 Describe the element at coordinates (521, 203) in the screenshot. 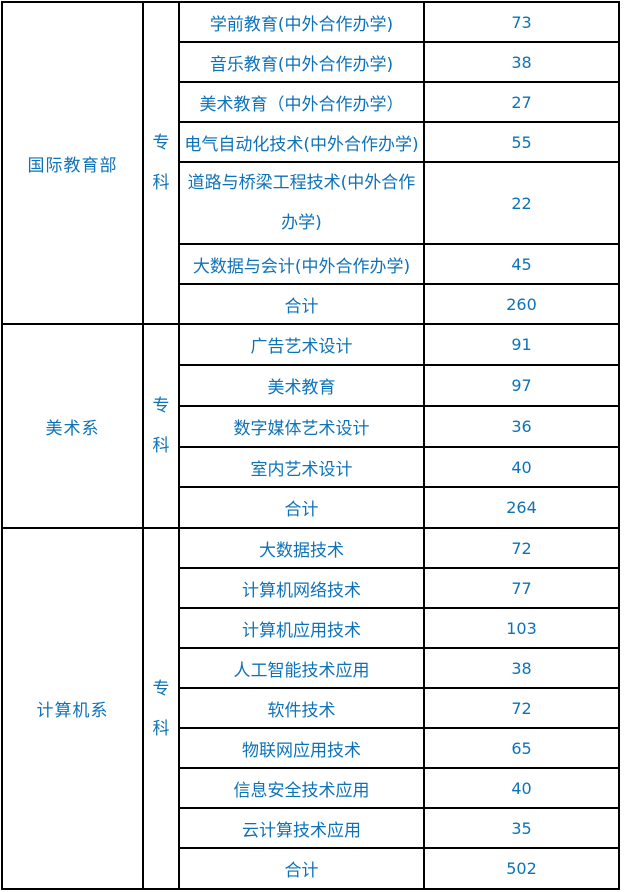

I see `count-cell: 22` at that location.